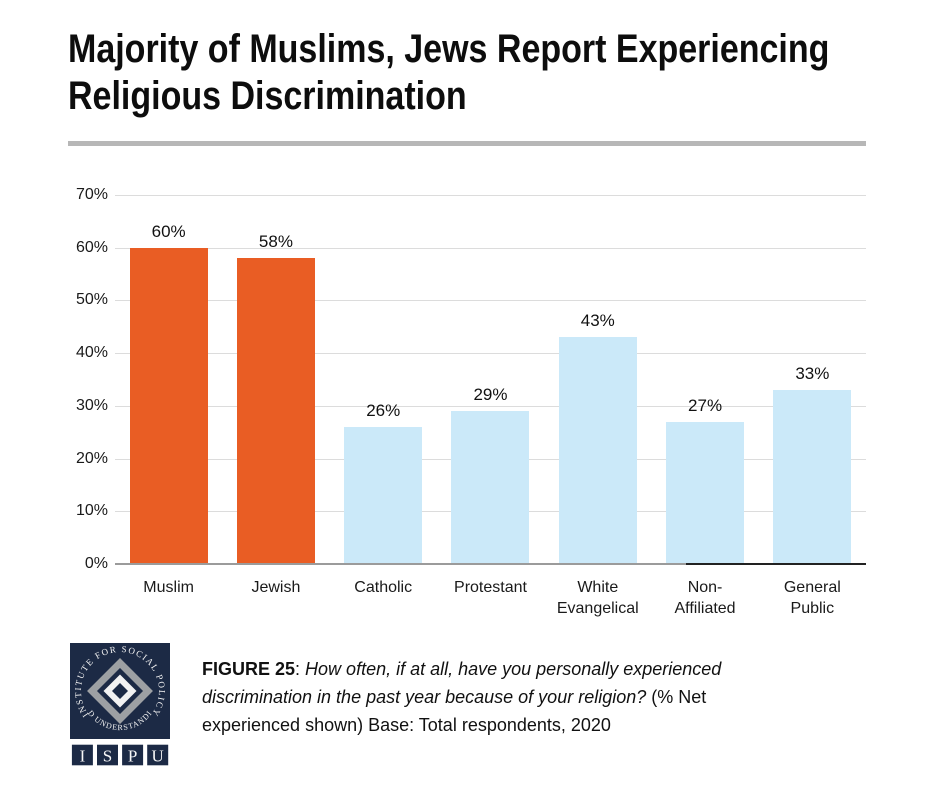  What do you see at coordinates (490, 587) in the screenshot?
I see `x-label-text: Protestant` at bounding box center [490, 587].